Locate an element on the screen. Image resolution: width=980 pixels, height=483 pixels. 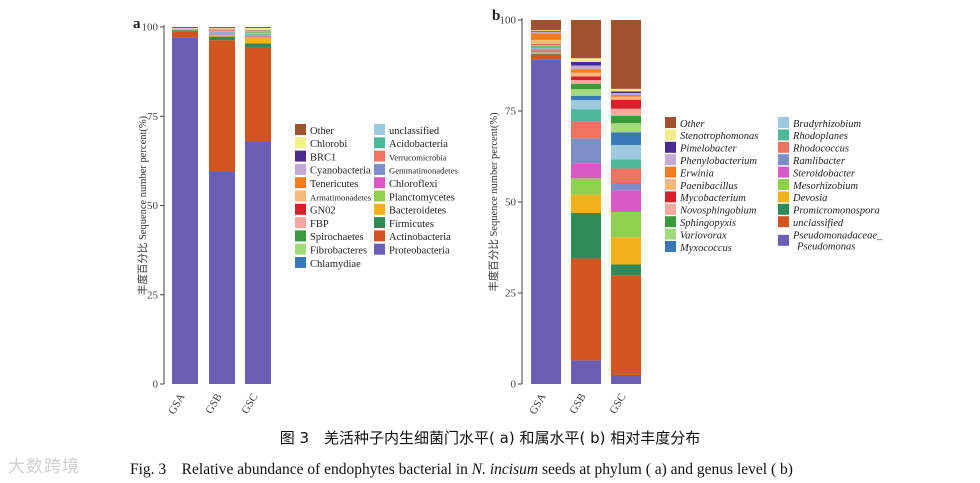
panel-b-bar-gsc-promicromonospora is located at coordinates (626, 270).